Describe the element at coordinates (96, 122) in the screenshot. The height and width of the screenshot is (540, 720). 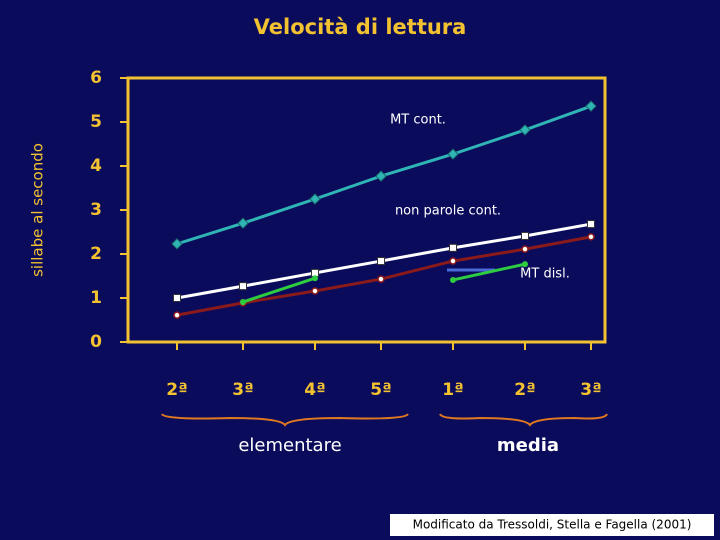
I see `y-tick-label: 5` at that location.